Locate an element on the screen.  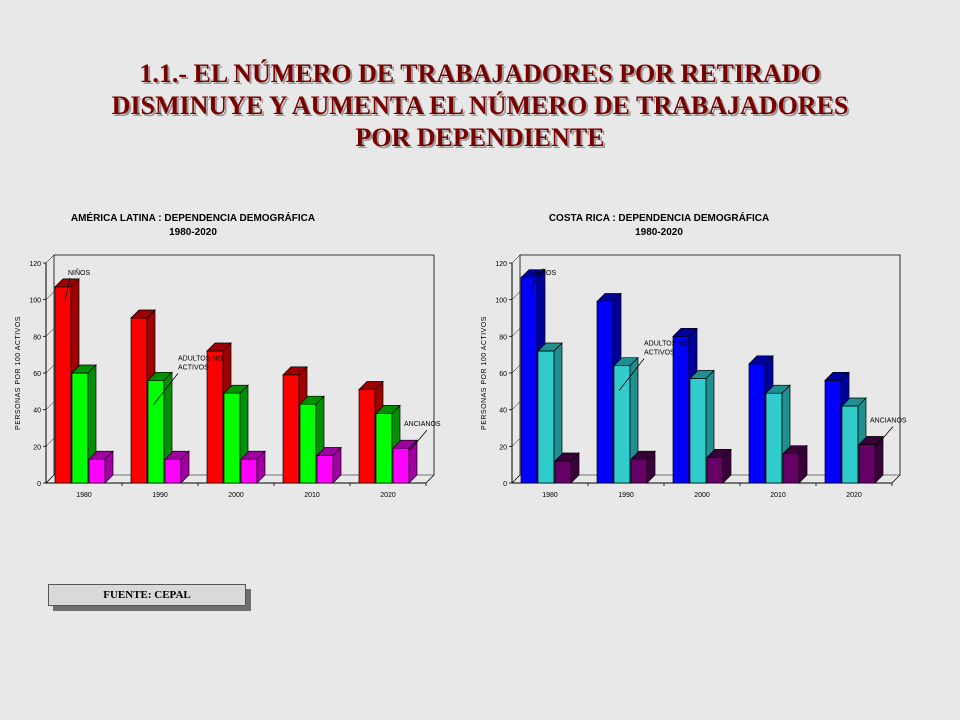
y-tick-label: 20 is located at coordinates (503, 447).